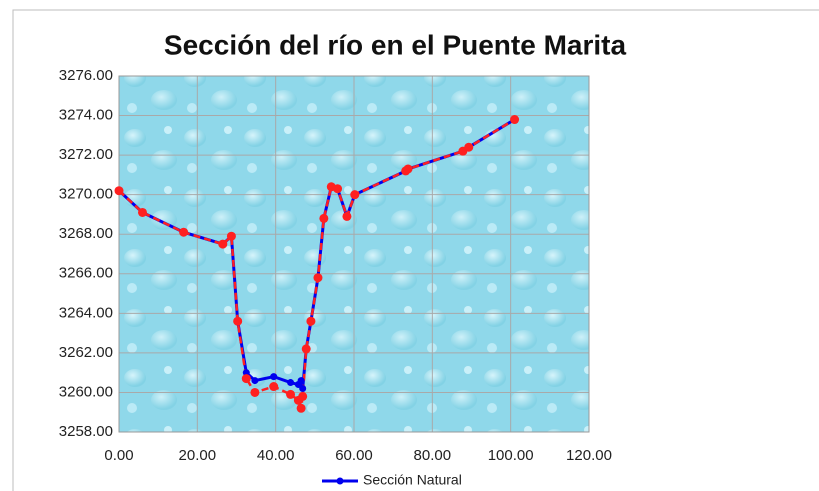 The width and height of the screenshot is (819, 491). I want to click on y-tick-label: 3274.00, so click(86, 115).